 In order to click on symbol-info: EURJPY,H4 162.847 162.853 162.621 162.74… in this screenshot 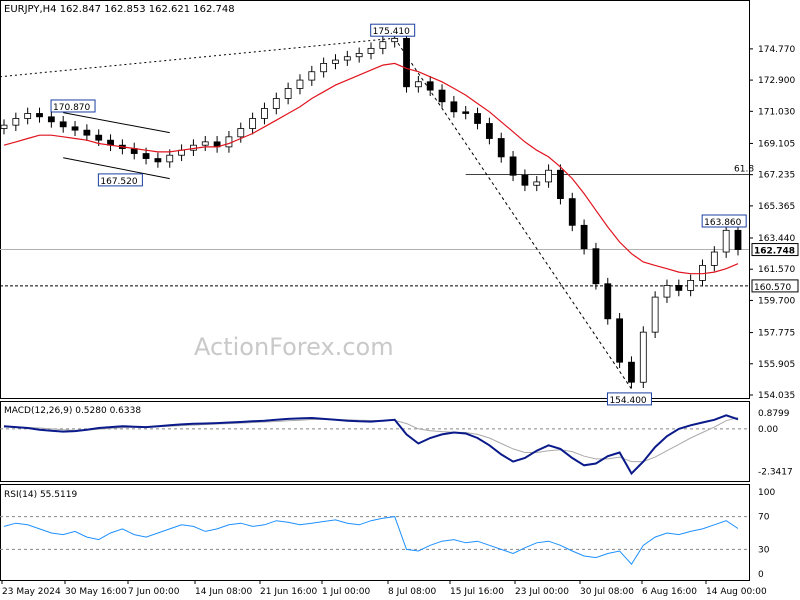, I will do `click(119, 9)`.